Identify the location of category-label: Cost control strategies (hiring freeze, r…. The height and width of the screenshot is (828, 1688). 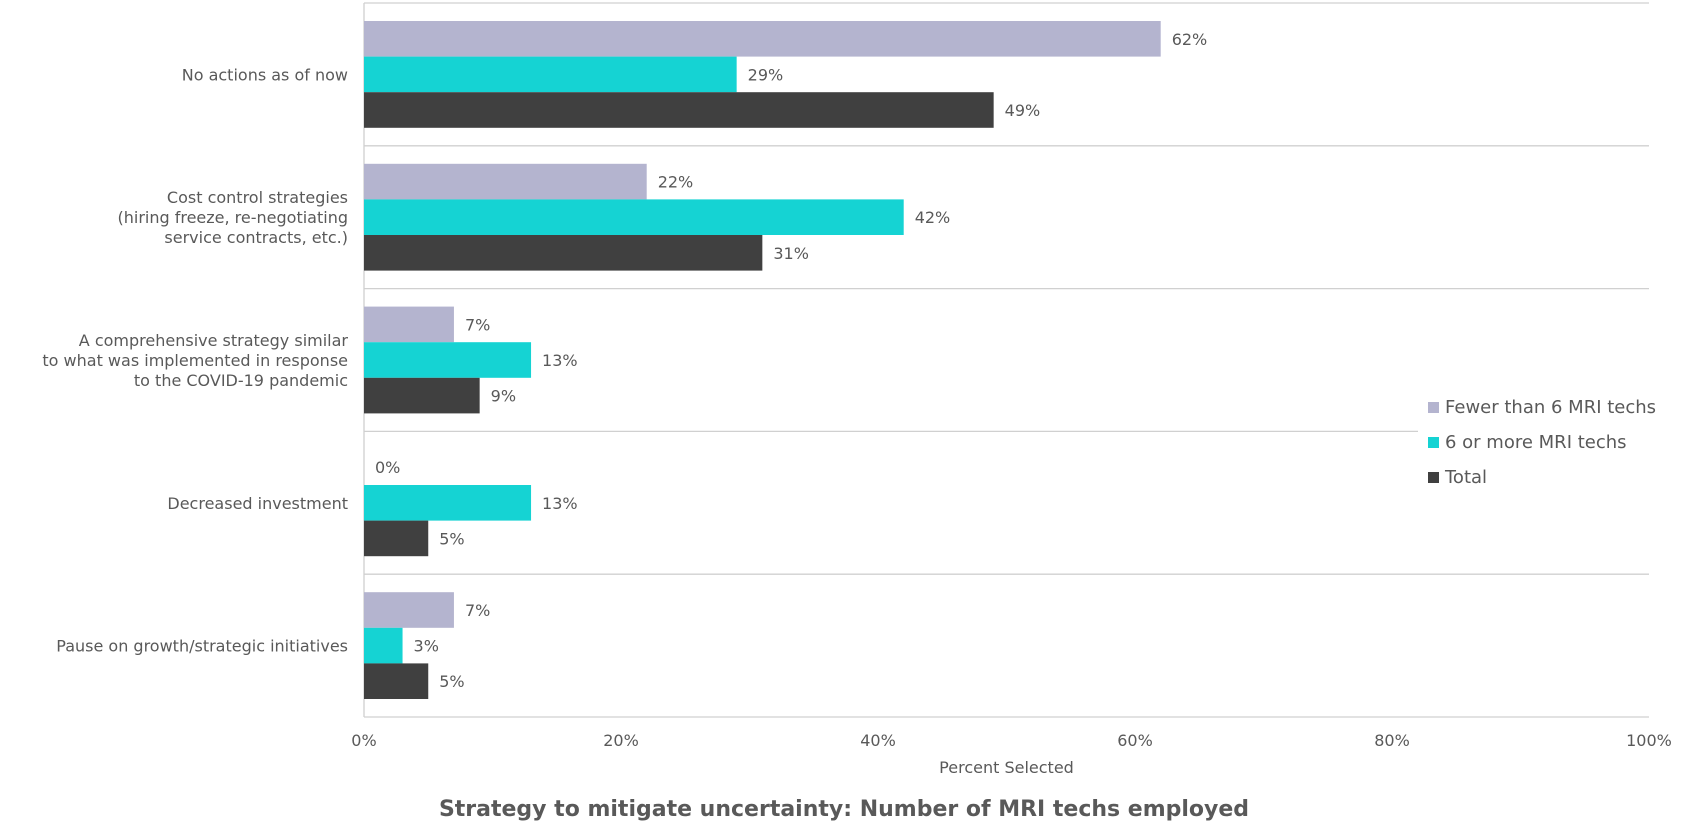
(232, 217).